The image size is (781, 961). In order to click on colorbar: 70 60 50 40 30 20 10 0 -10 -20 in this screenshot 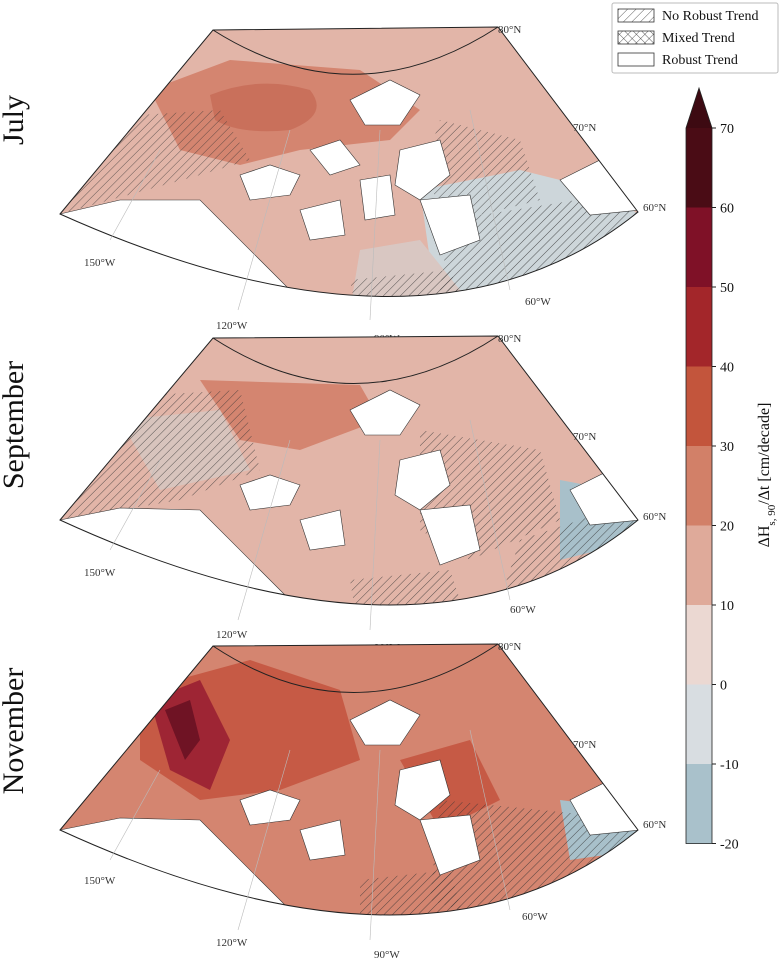, I will do `click(712, 469)`.